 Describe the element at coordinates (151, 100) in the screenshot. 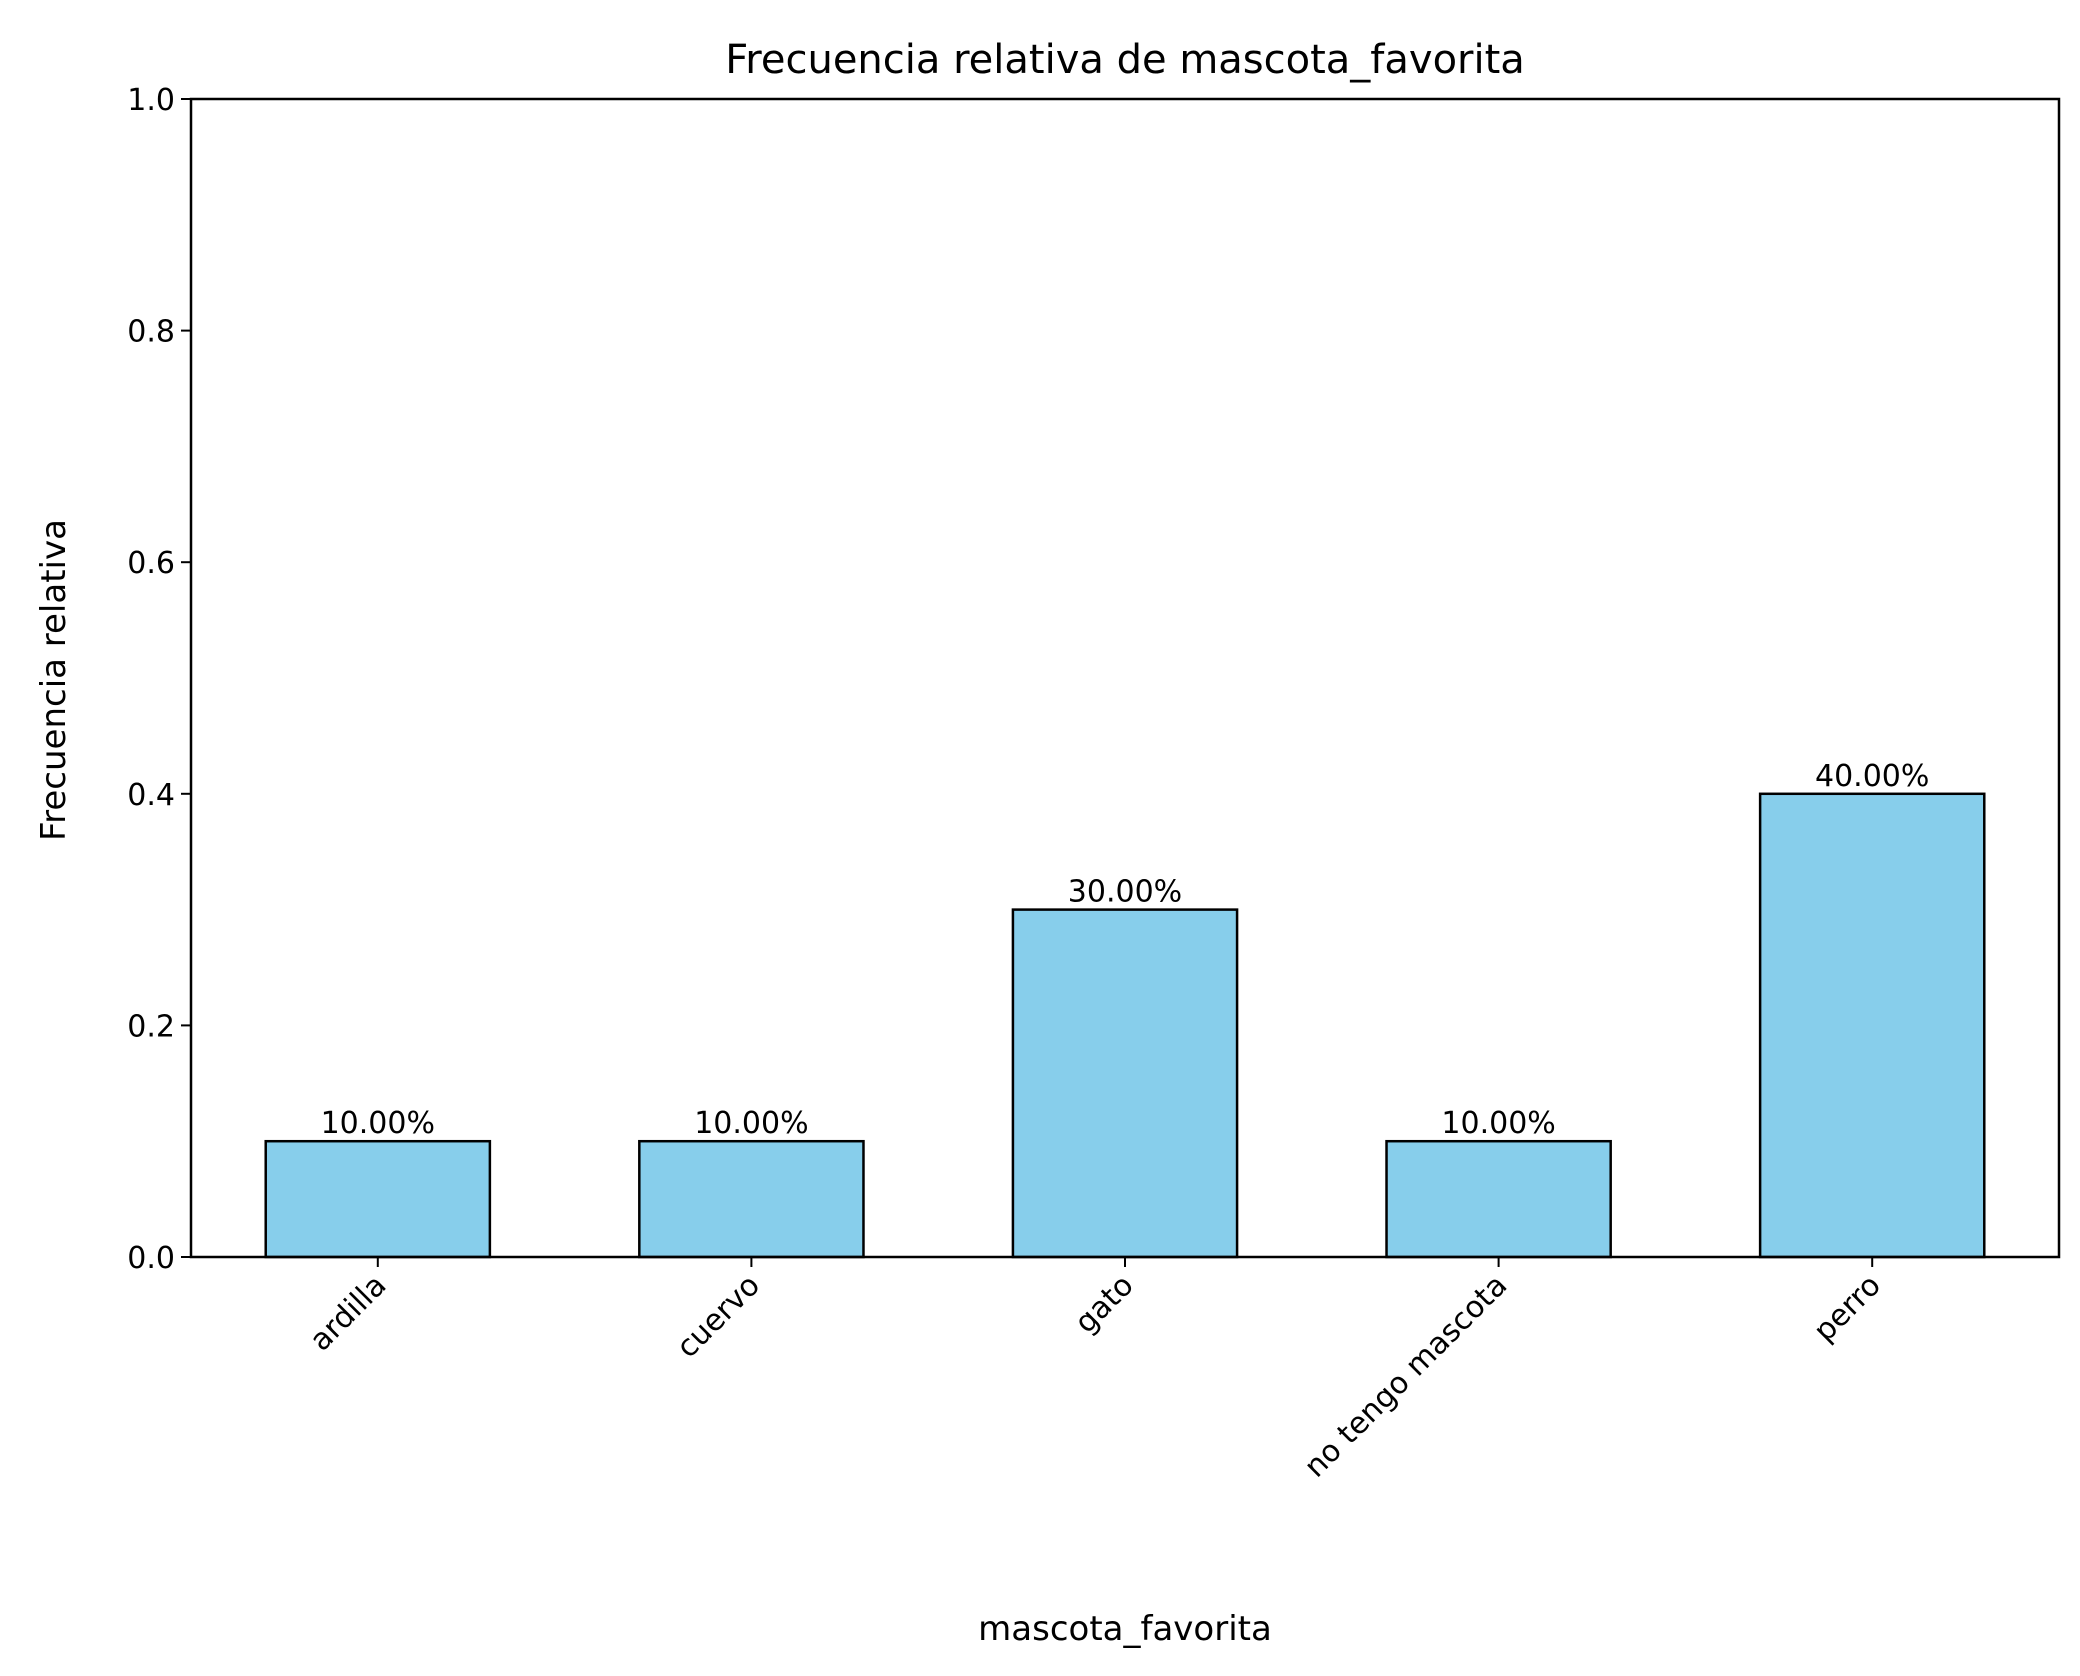

I see `y-tick-label: 1.0` at that location.